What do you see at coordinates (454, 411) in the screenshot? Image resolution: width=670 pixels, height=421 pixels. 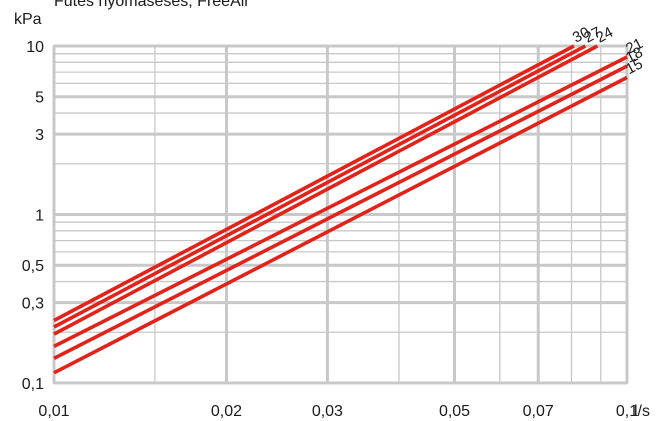 I see `x-tick-label: 0,05` at bounding box center [454, 411].